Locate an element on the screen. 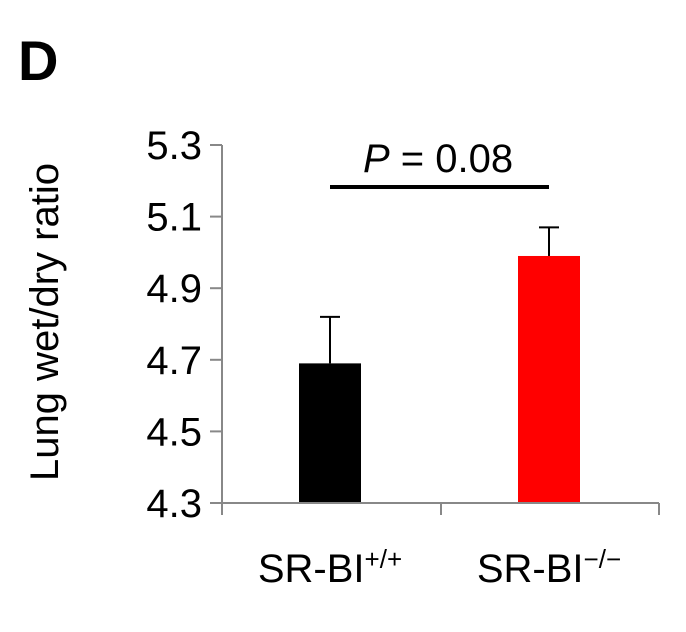 The height and width of the screenshot is (632, 686). bar-knockout is located at coordinates (549, 379).